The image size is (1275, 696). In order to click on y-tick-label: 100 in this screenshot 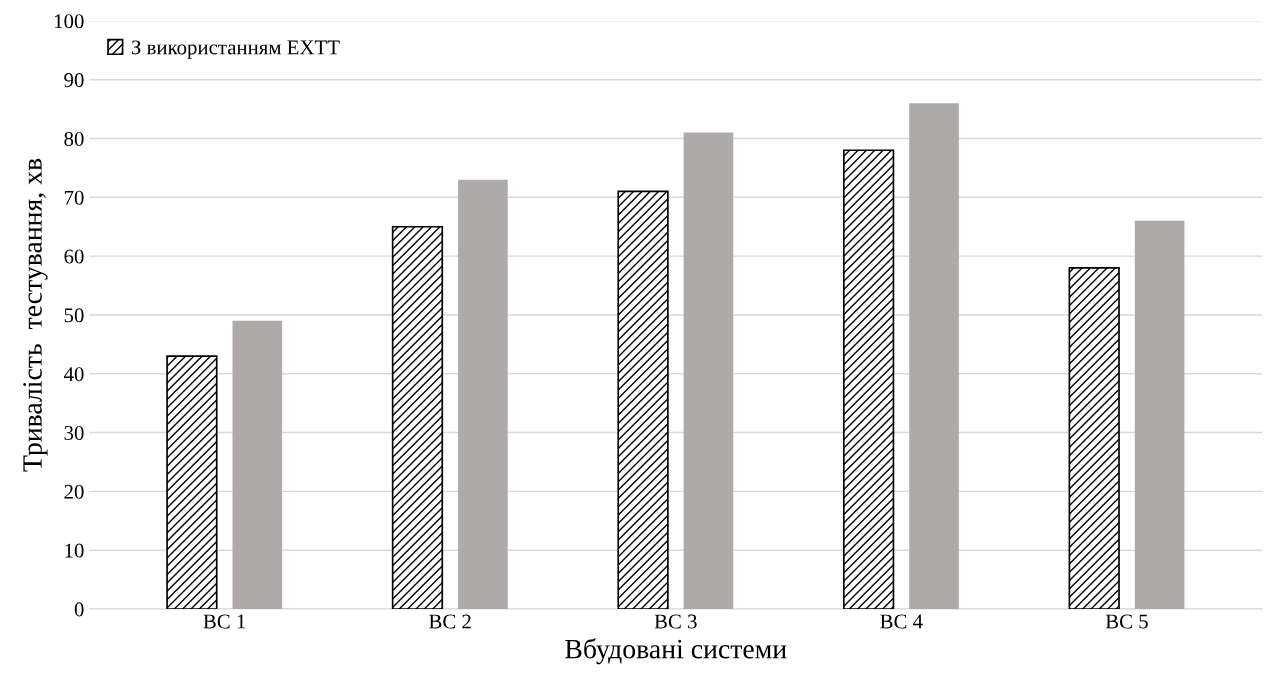, I will do `click(69, 21)`.